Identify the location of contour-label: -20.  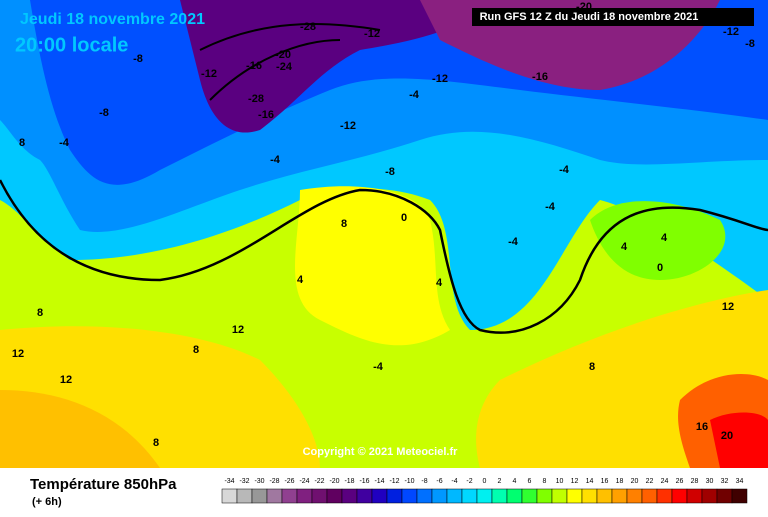
(283, 55).